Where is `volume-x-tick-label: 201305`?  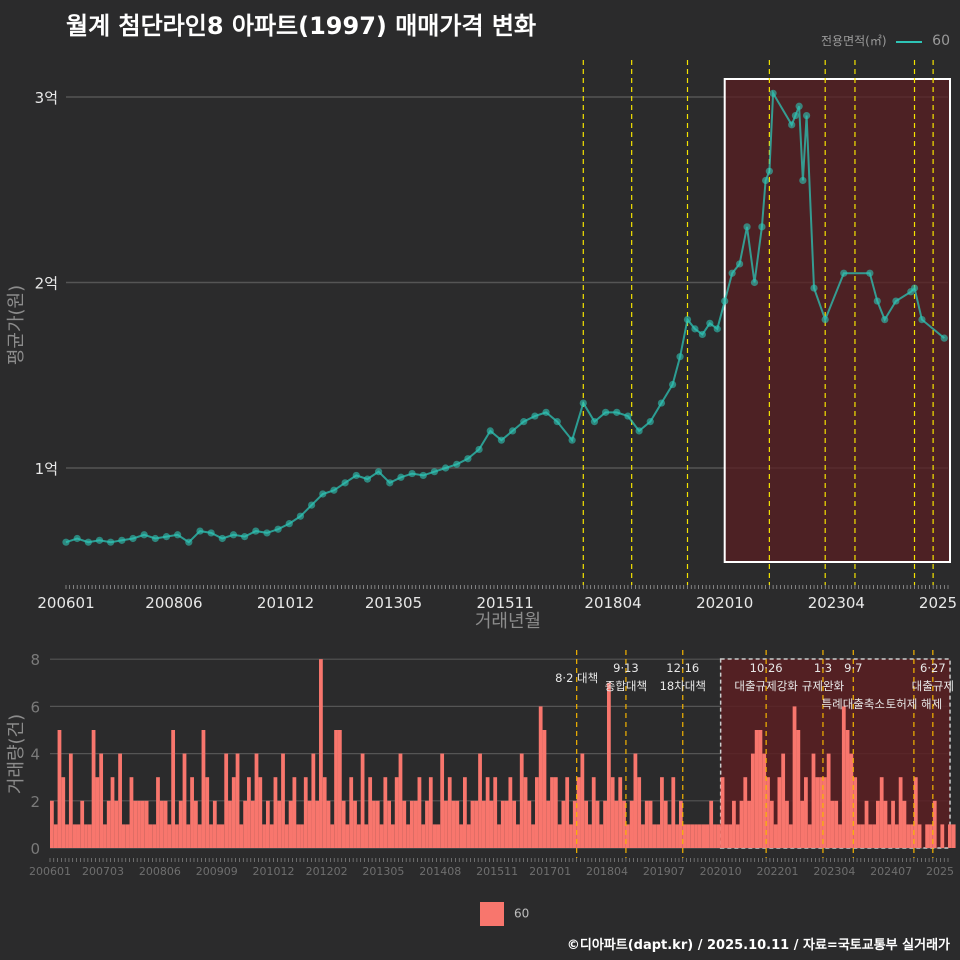 volume-x-tick-label: 201305 is located at coordinates (383, 871).